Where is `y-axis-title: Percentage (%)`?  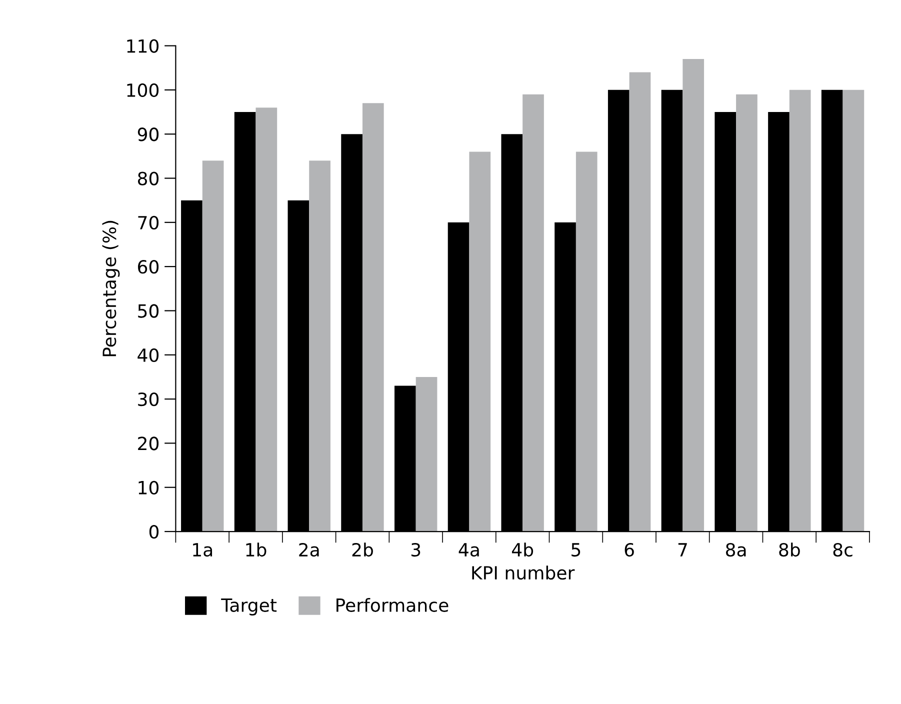 y-axis-title: Percentage (%) is located at coordinates (111, 288).